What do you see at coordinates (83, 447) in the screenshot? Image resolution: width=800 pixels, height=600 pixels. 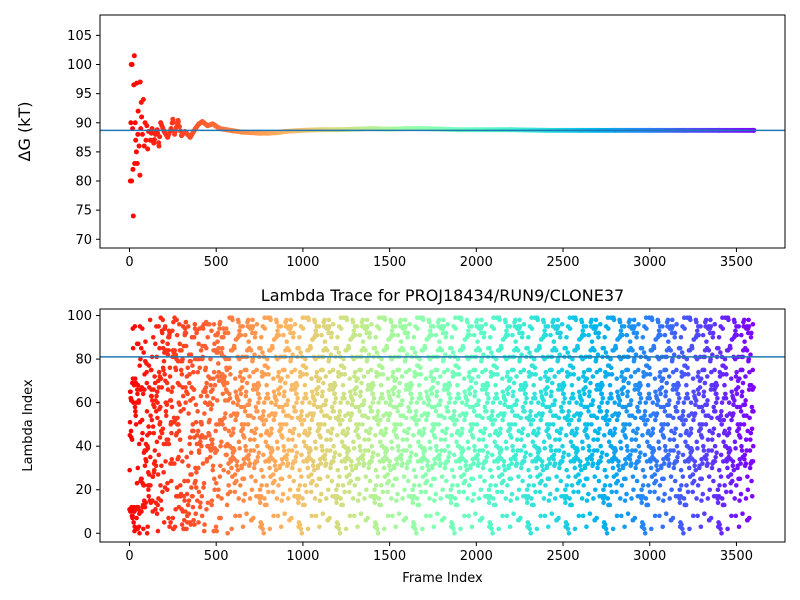 I see `lambda-y-tick-label: 40` at bounding box center [83, 447].